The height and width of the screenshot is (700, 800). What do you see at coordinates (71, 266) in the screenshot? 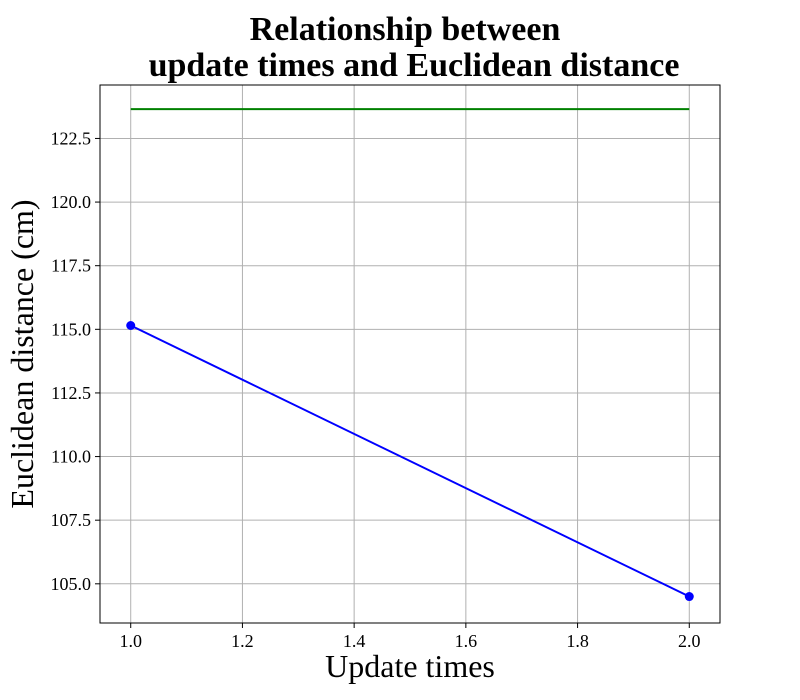
I see `y-tick-label: 117.5` at bounding box center [71, 266].